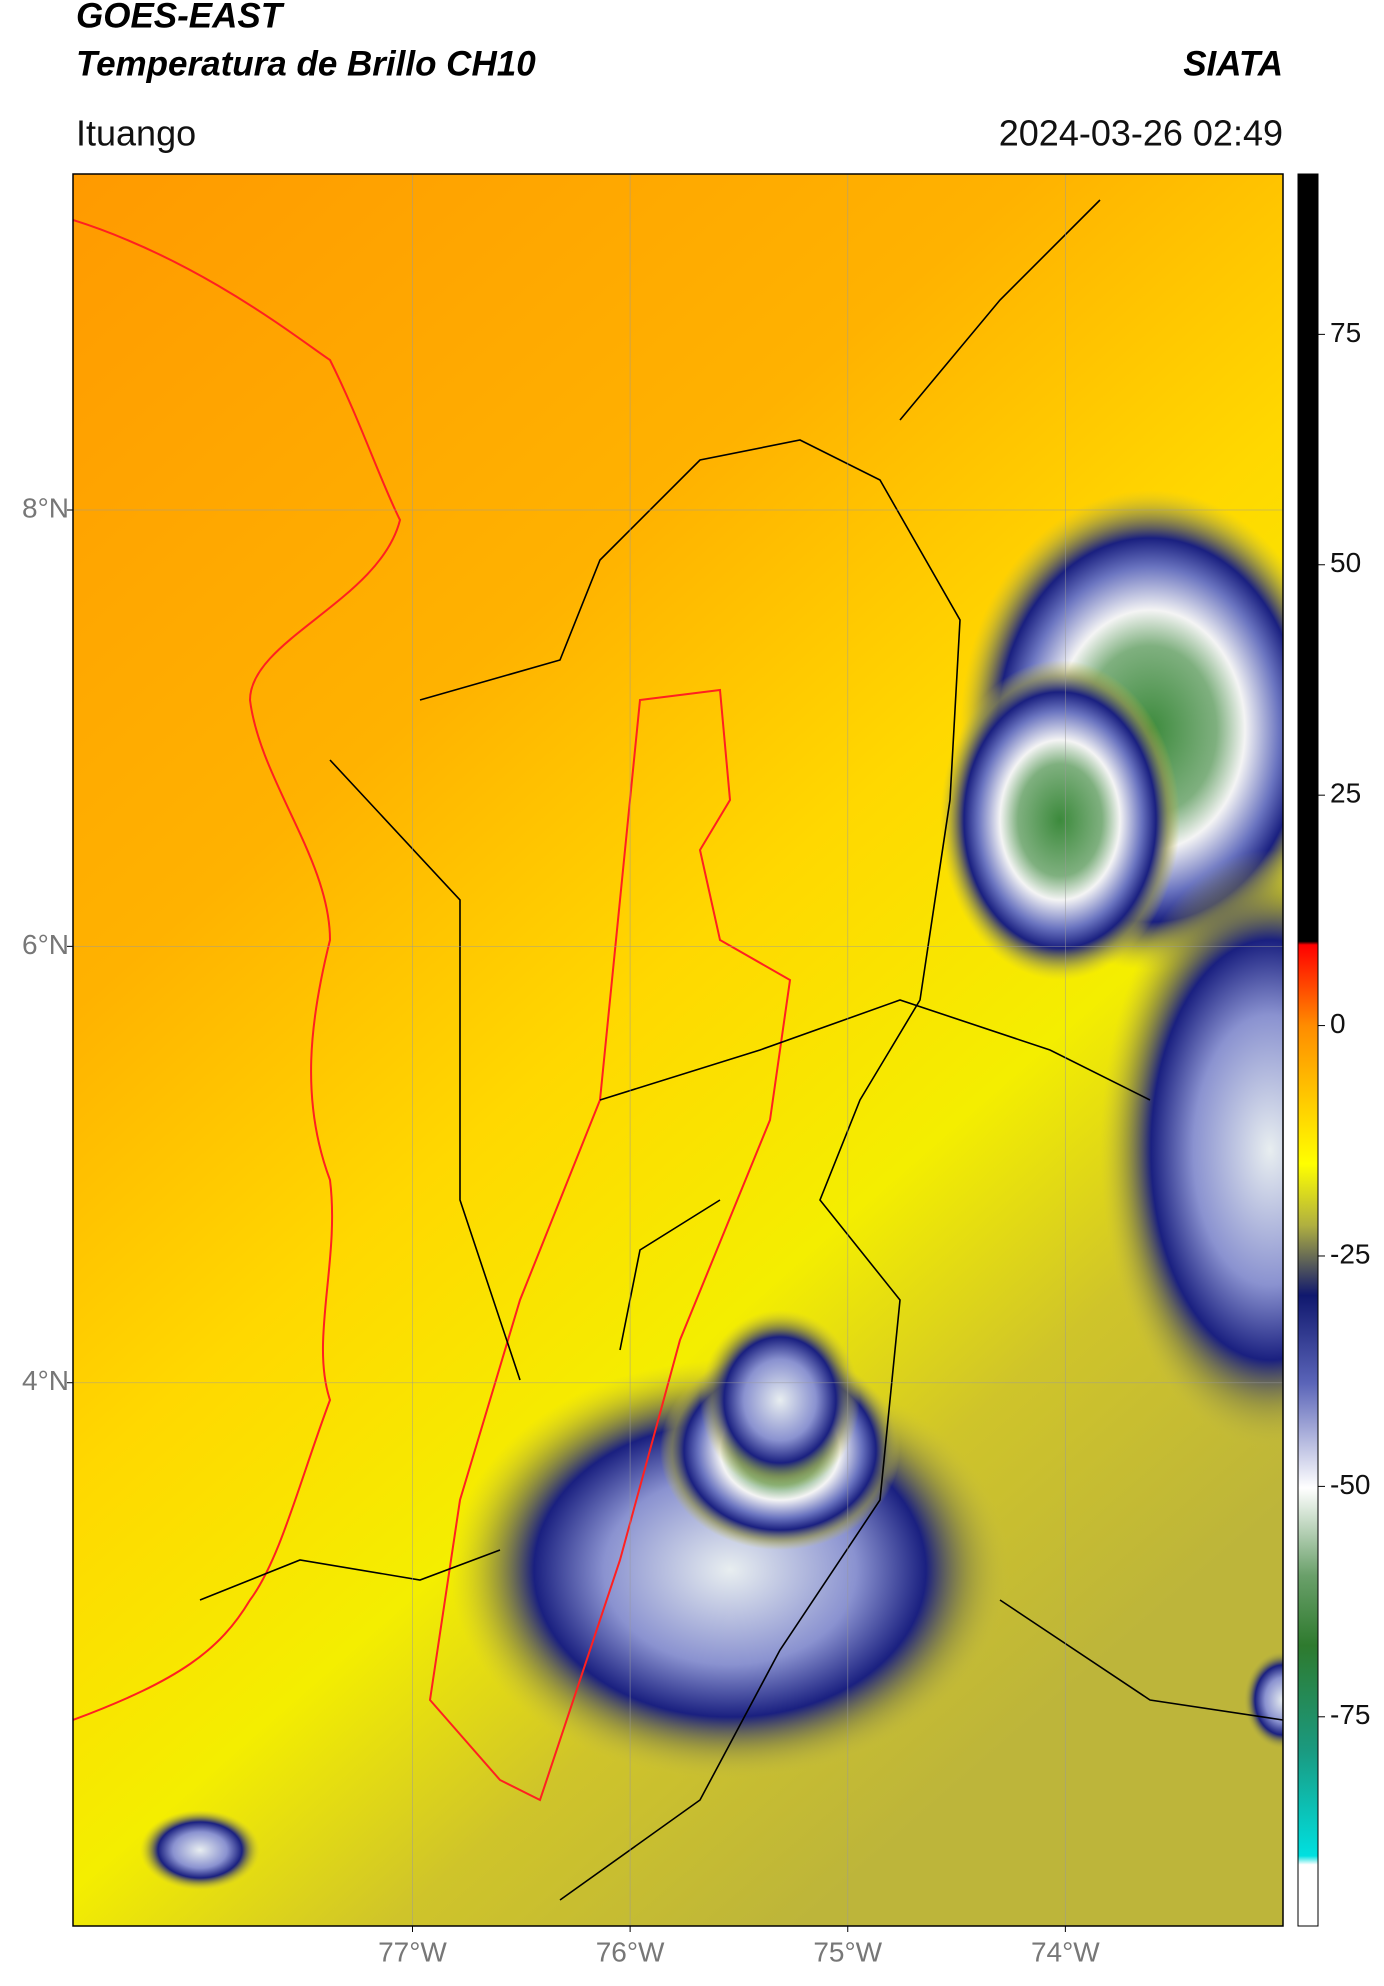 This screenshot has width=1384, height=1986. Describe the element at coordinates (45, 507) in the screenshot. I see `lat-tick-label: 8°N` at that location.